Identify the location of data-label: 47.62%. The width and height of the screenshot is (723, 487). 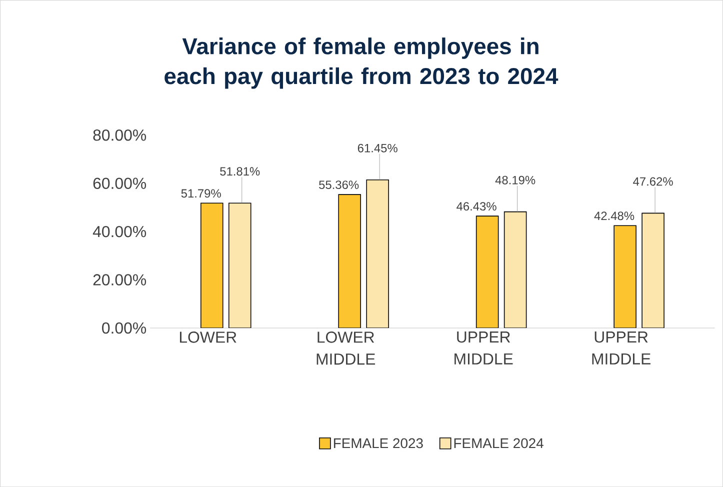
(653, 181).